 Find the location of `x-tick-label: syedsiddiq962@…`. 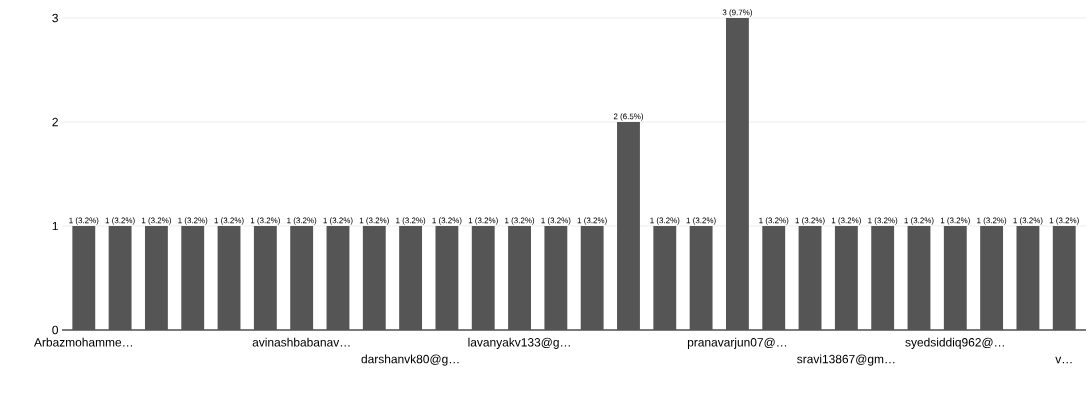

x-tick-label: syedsiddiq962@… is located at coordinates (954, 343).